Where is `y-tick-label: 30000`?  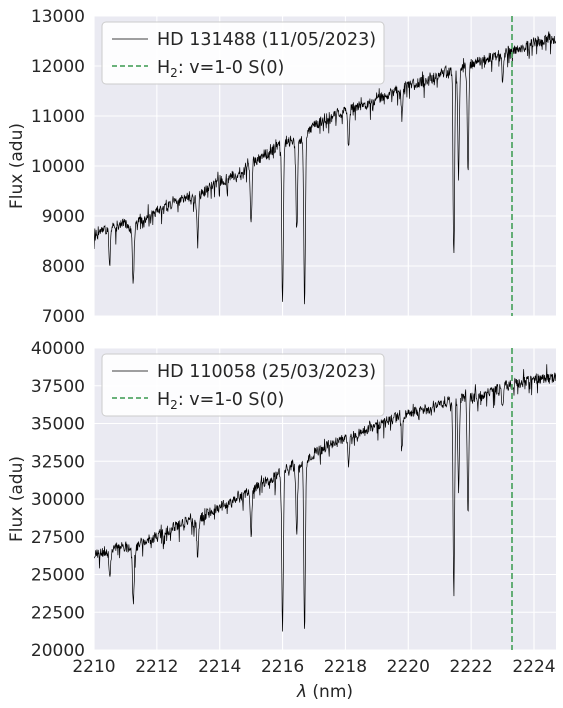 y-tick-label: 30000 is located at coordinates (58, 500).